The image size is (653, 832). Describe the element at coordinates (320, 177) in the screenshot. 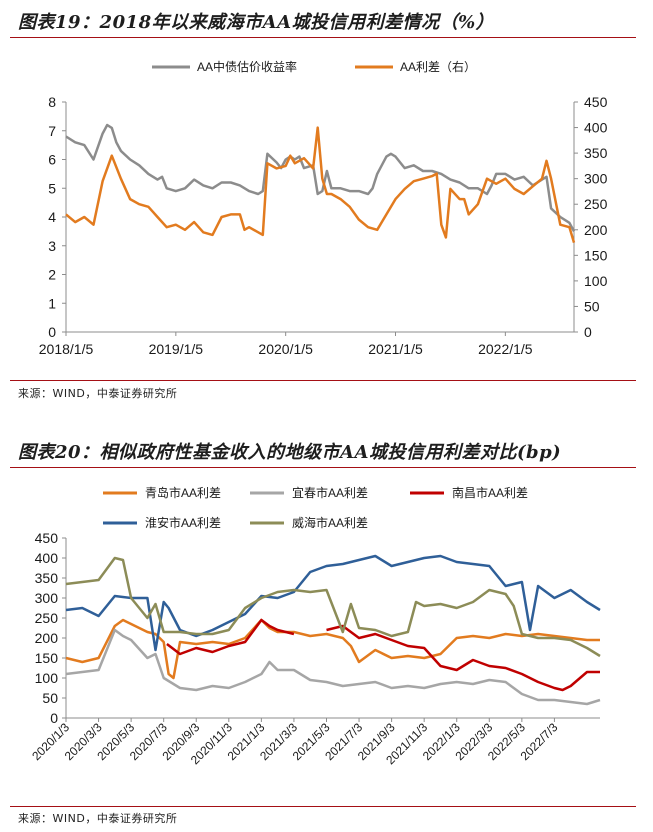

I see `series-aa-yield-line` at that location.